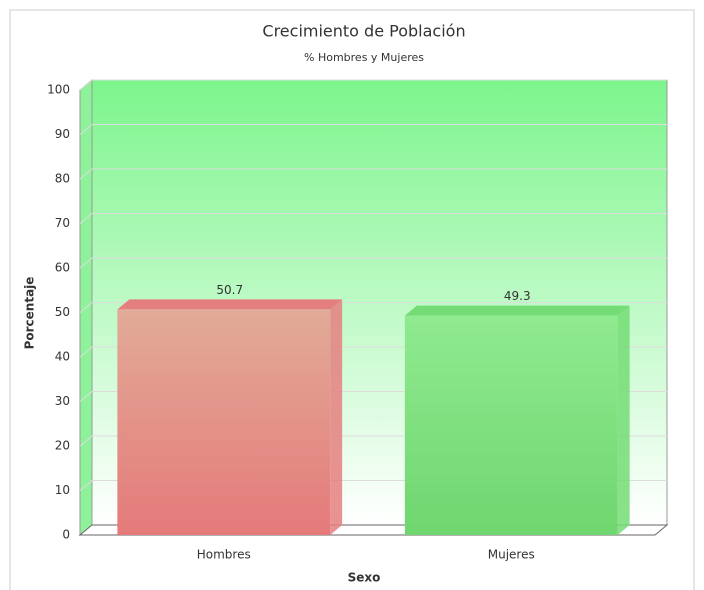  I want to click on x-tick-label: Hombres, so click(224, 555).